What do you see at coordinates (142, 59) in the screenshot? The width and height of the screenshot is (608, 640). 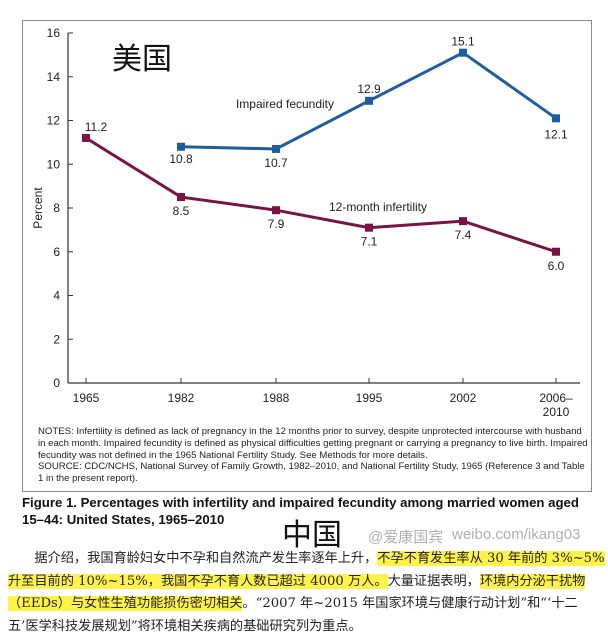 I see `chart-overlay-title: 美国` at bounding box center [142, 59].